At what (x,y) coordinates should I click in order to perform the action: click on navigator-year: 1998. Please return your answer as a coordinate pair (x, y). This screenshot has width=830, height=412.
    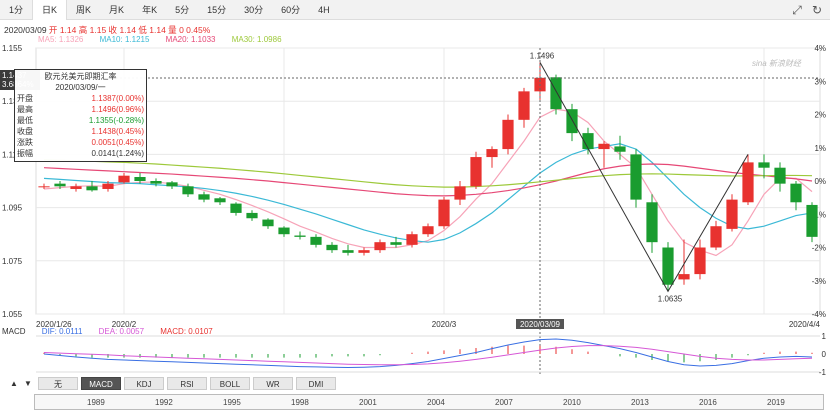
    Looking at the image, I should click on (300, 402).